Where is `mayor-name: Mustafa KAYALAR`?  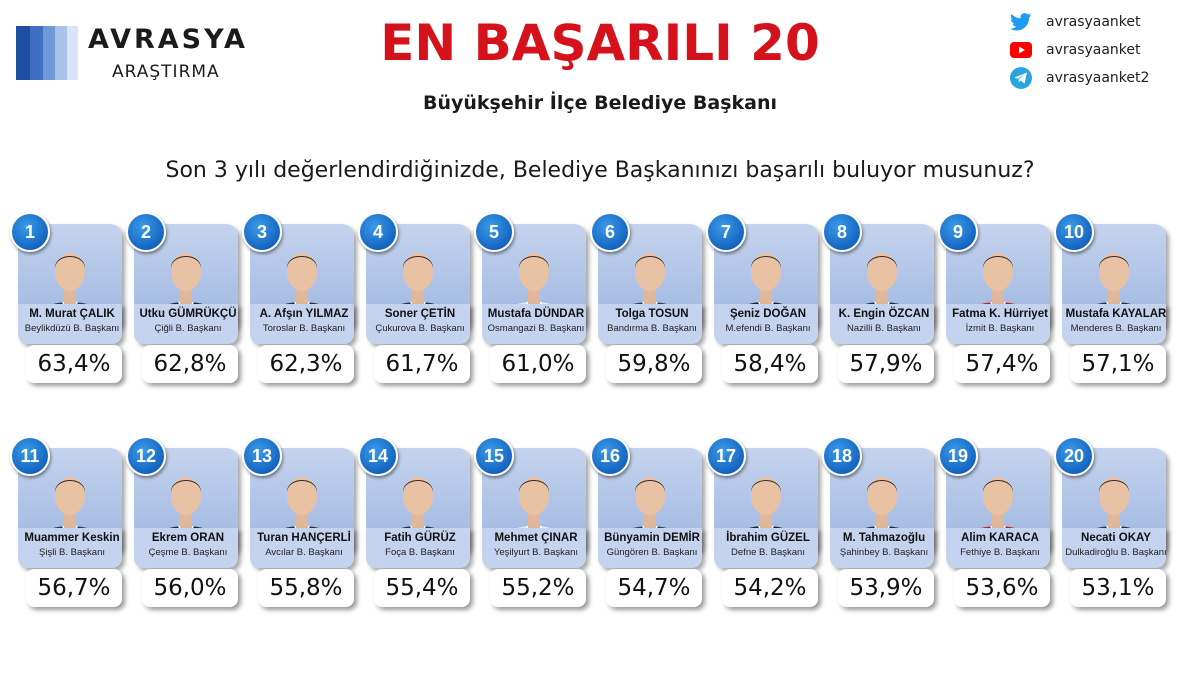
mayor-name: Mustafa KAYALAR is located at coordinates (1116, 314).